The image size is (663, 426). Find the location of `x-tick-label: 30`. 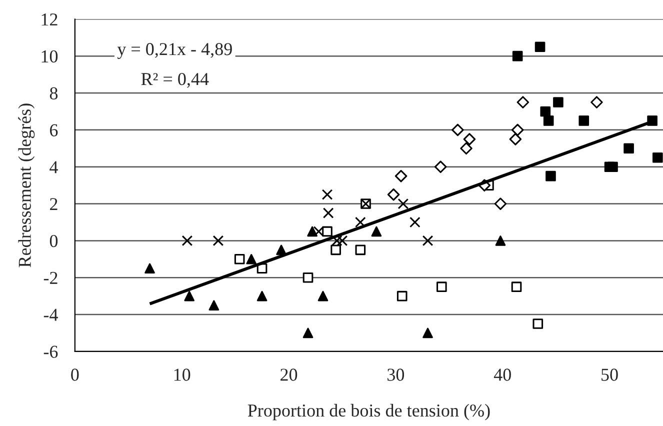

x-tick-label: 30 is located at coordinates (396, 374).